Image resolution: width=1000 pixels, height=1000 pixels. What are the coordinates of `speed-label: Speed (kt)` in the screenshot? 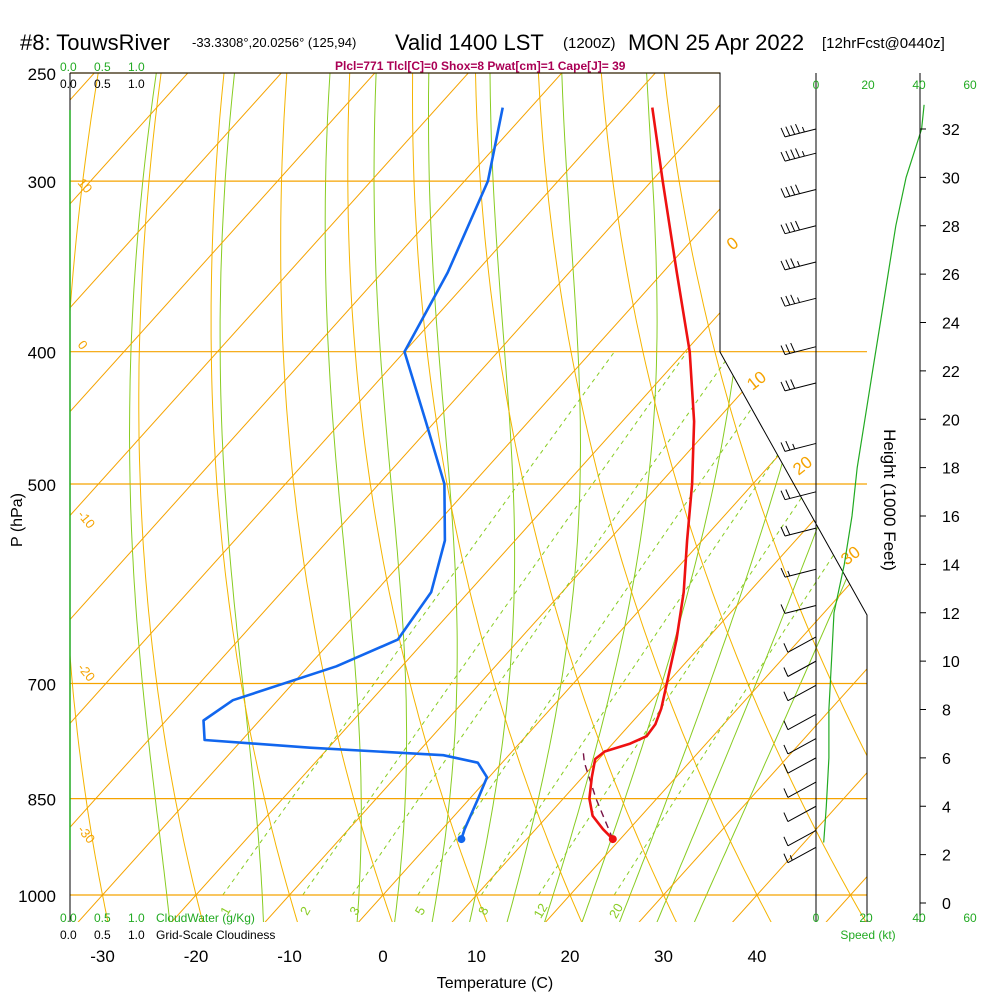 It's located at (867, 935).